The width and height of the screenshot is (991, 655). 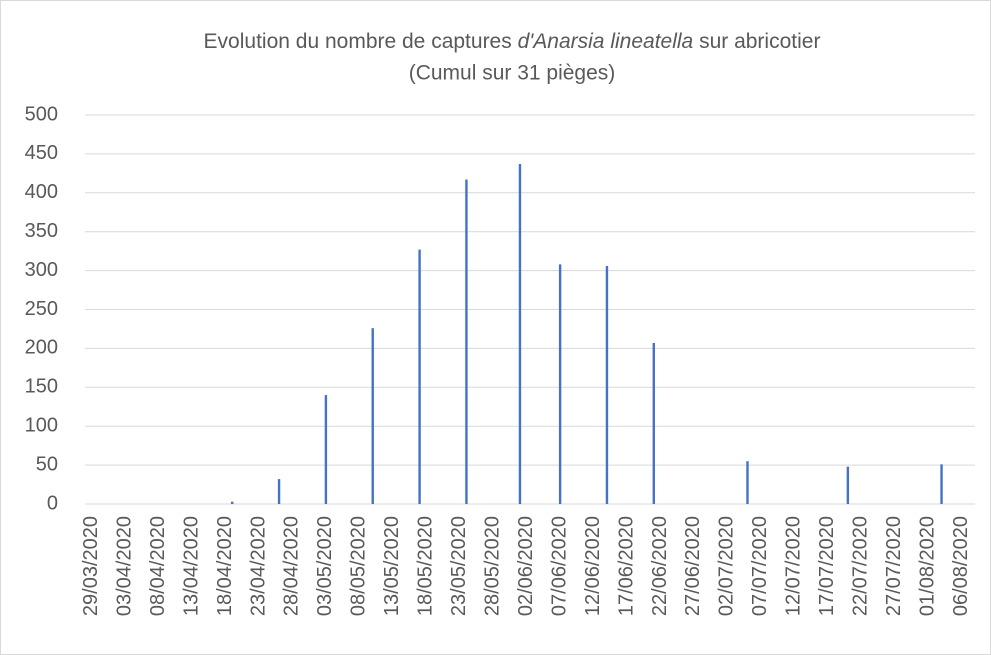 What do you see at coordinates (41, 270) in the screenshot?
I see `y-tick-label: 300` at bounding box center [41, 270].